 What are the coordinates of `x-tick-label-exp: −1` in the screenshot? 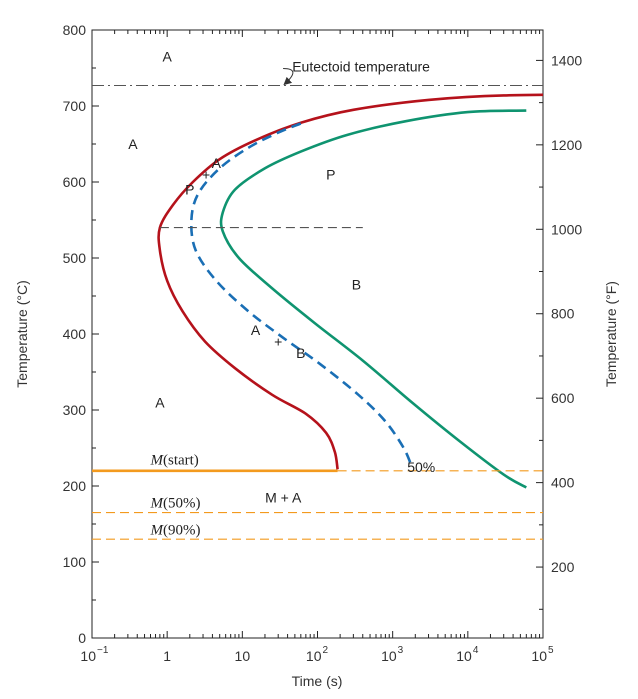 It's located at (103, 650).